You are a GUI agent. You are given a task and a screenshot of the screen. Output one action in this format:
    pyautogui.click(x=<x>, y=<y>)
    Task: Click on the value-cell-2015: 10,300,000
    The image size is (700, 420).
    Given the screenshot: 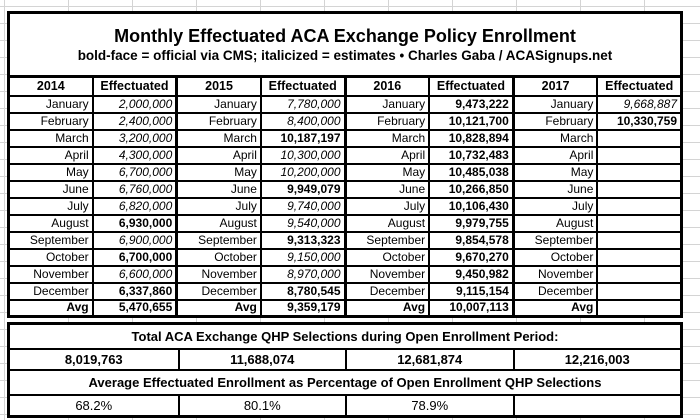 What is the action you would take?
    pyautogui.click(x=303, y=155)
    